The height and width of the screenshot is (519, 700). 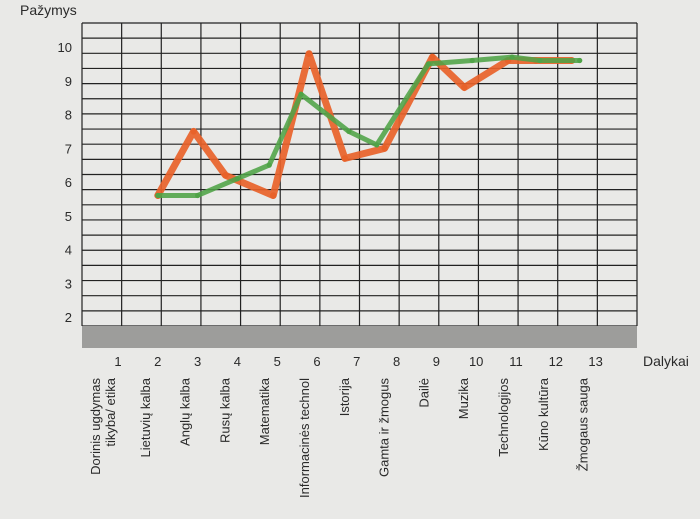 I want to click on category-label: Dailė, so click(x=423, y=393).